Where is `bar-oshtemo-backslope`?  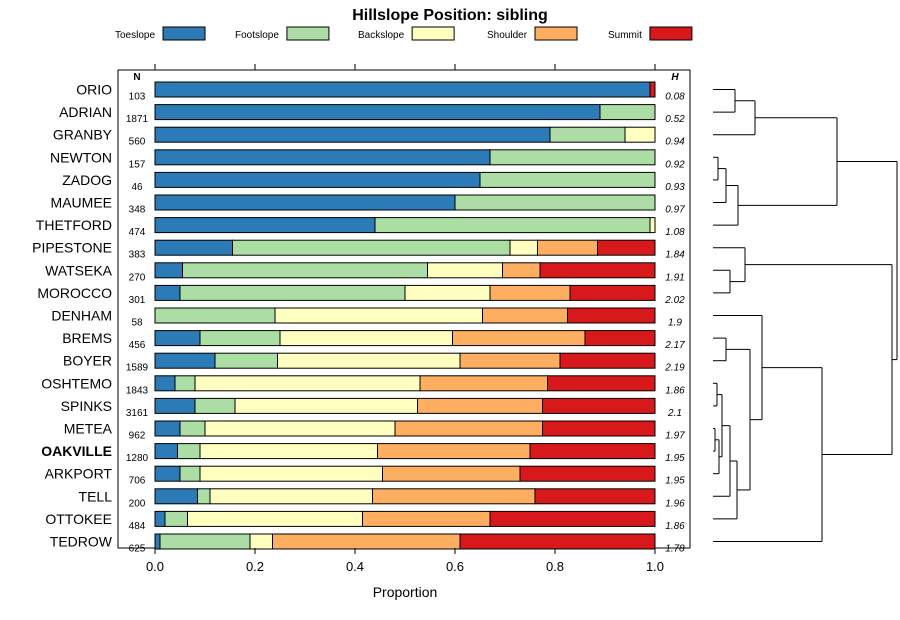
bar-oshtemo-backslope is located at coordinates (307, 383).